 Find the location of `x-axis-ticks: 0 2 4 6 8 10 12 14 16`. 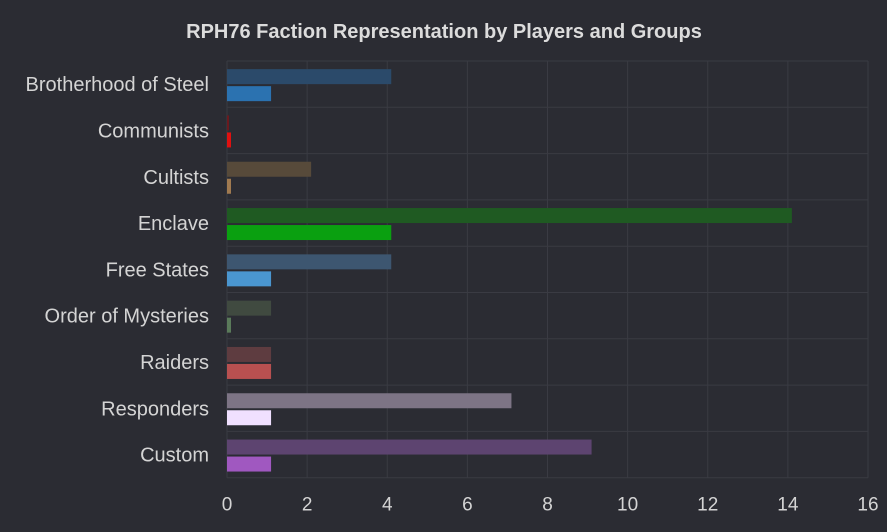

x-axis-ticks: 0 2 4 6 8 10 12 14 16 is located at coordinates (550, 505).